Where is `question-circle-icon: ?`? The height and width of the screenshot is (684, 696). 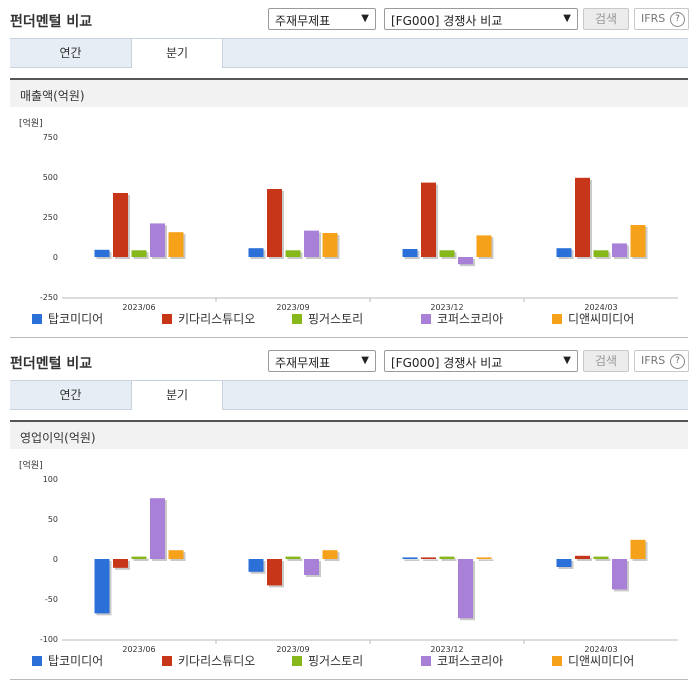 question-circle-icon: ? is located at coordinates (677, 361).